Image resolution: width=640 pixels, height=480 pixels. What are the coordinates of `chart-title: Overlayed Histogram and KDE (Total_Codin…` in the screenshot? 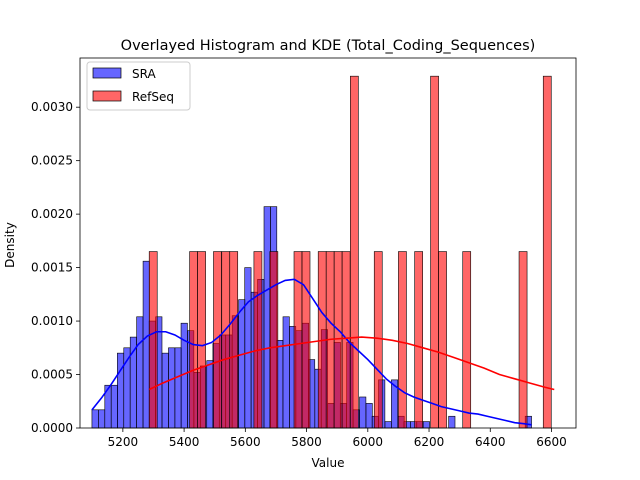 It's located at (328, 46).